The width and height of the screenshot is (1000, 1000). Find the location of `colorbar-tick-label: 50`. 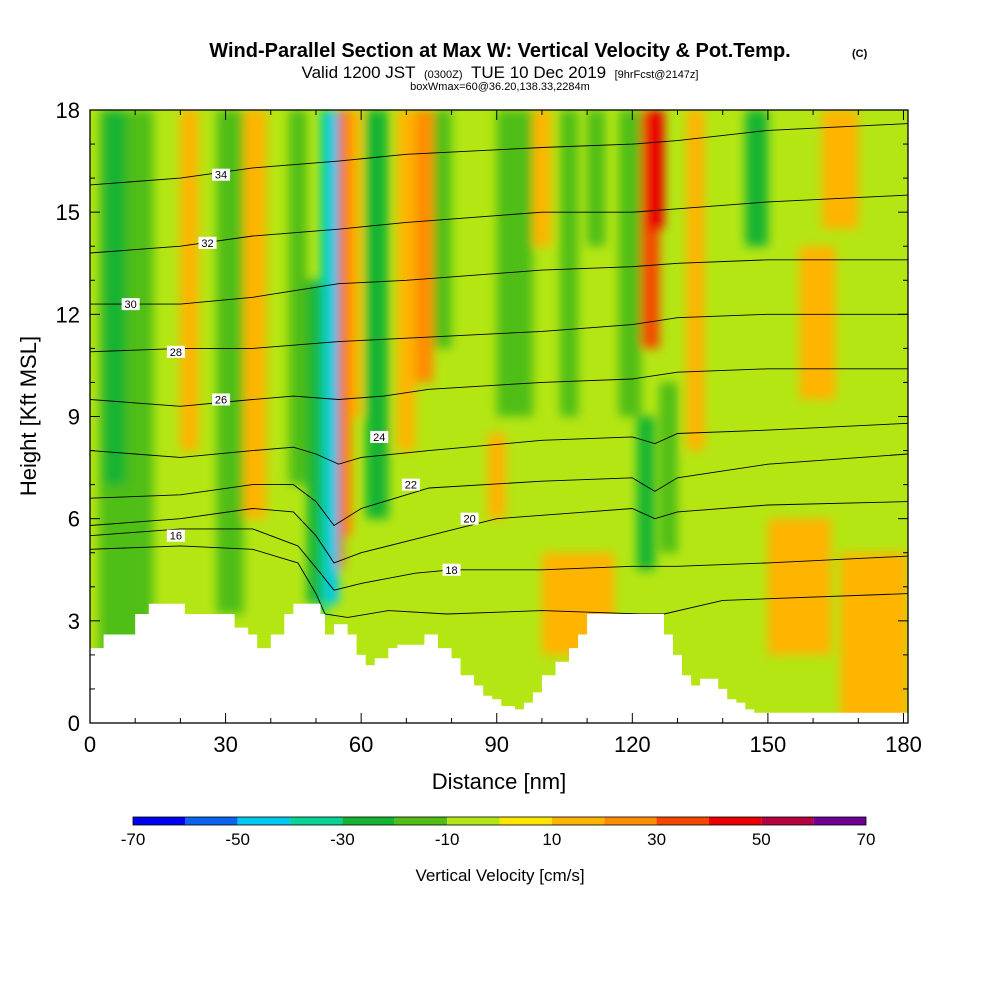

colorbar-tick-label: 50 is located at coordinates (761, 839).